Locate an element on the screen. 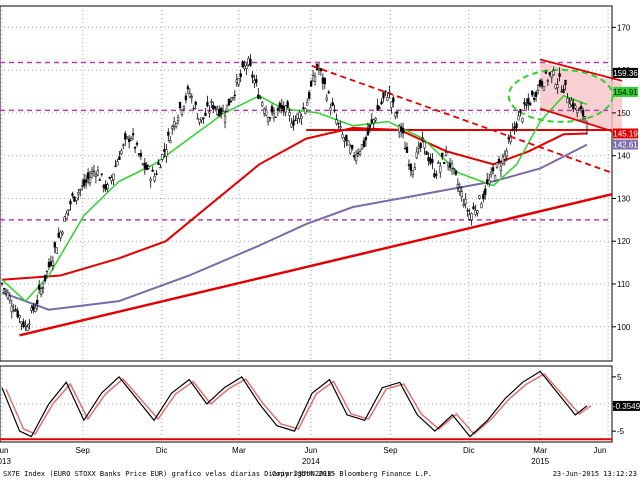 The height and width of the screenshot is (480, 640). oscillator-panel: 50-5-0.3549 is located at coordinates (320, 405).